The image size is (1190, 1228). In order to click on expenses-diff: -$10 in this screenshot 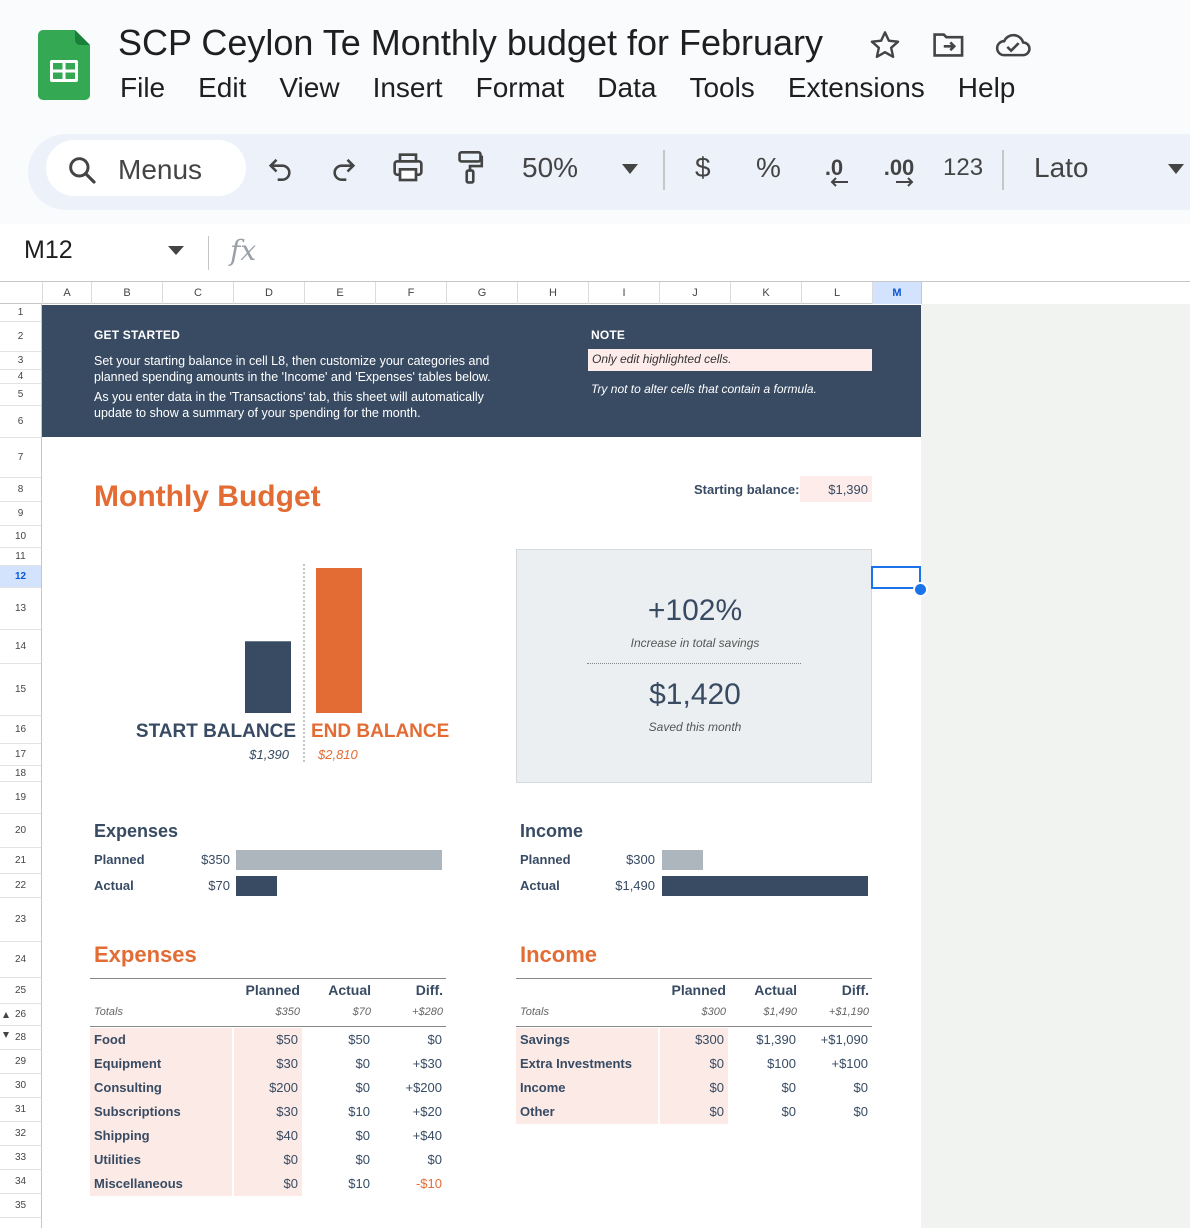, I will do `click(428, 1183)`.